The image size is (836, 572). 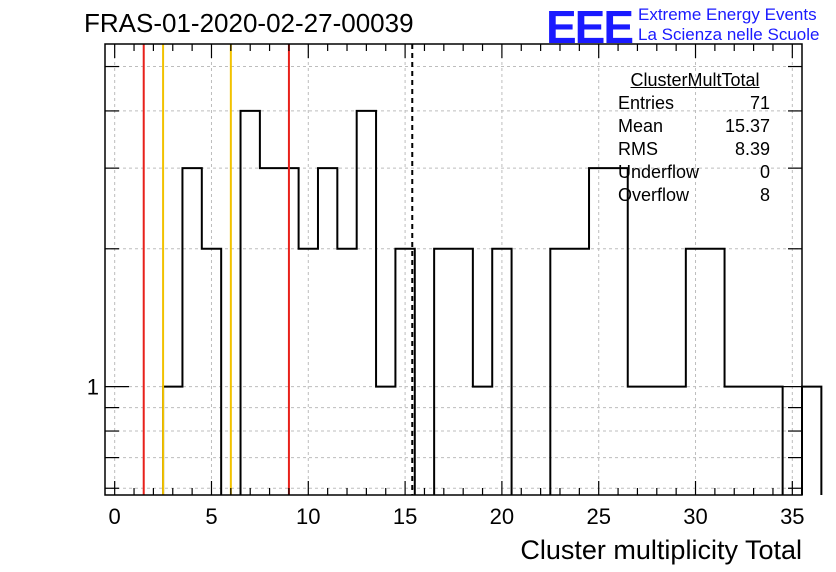 I want to click on stats-value: 8, so click(x=764, y=195).